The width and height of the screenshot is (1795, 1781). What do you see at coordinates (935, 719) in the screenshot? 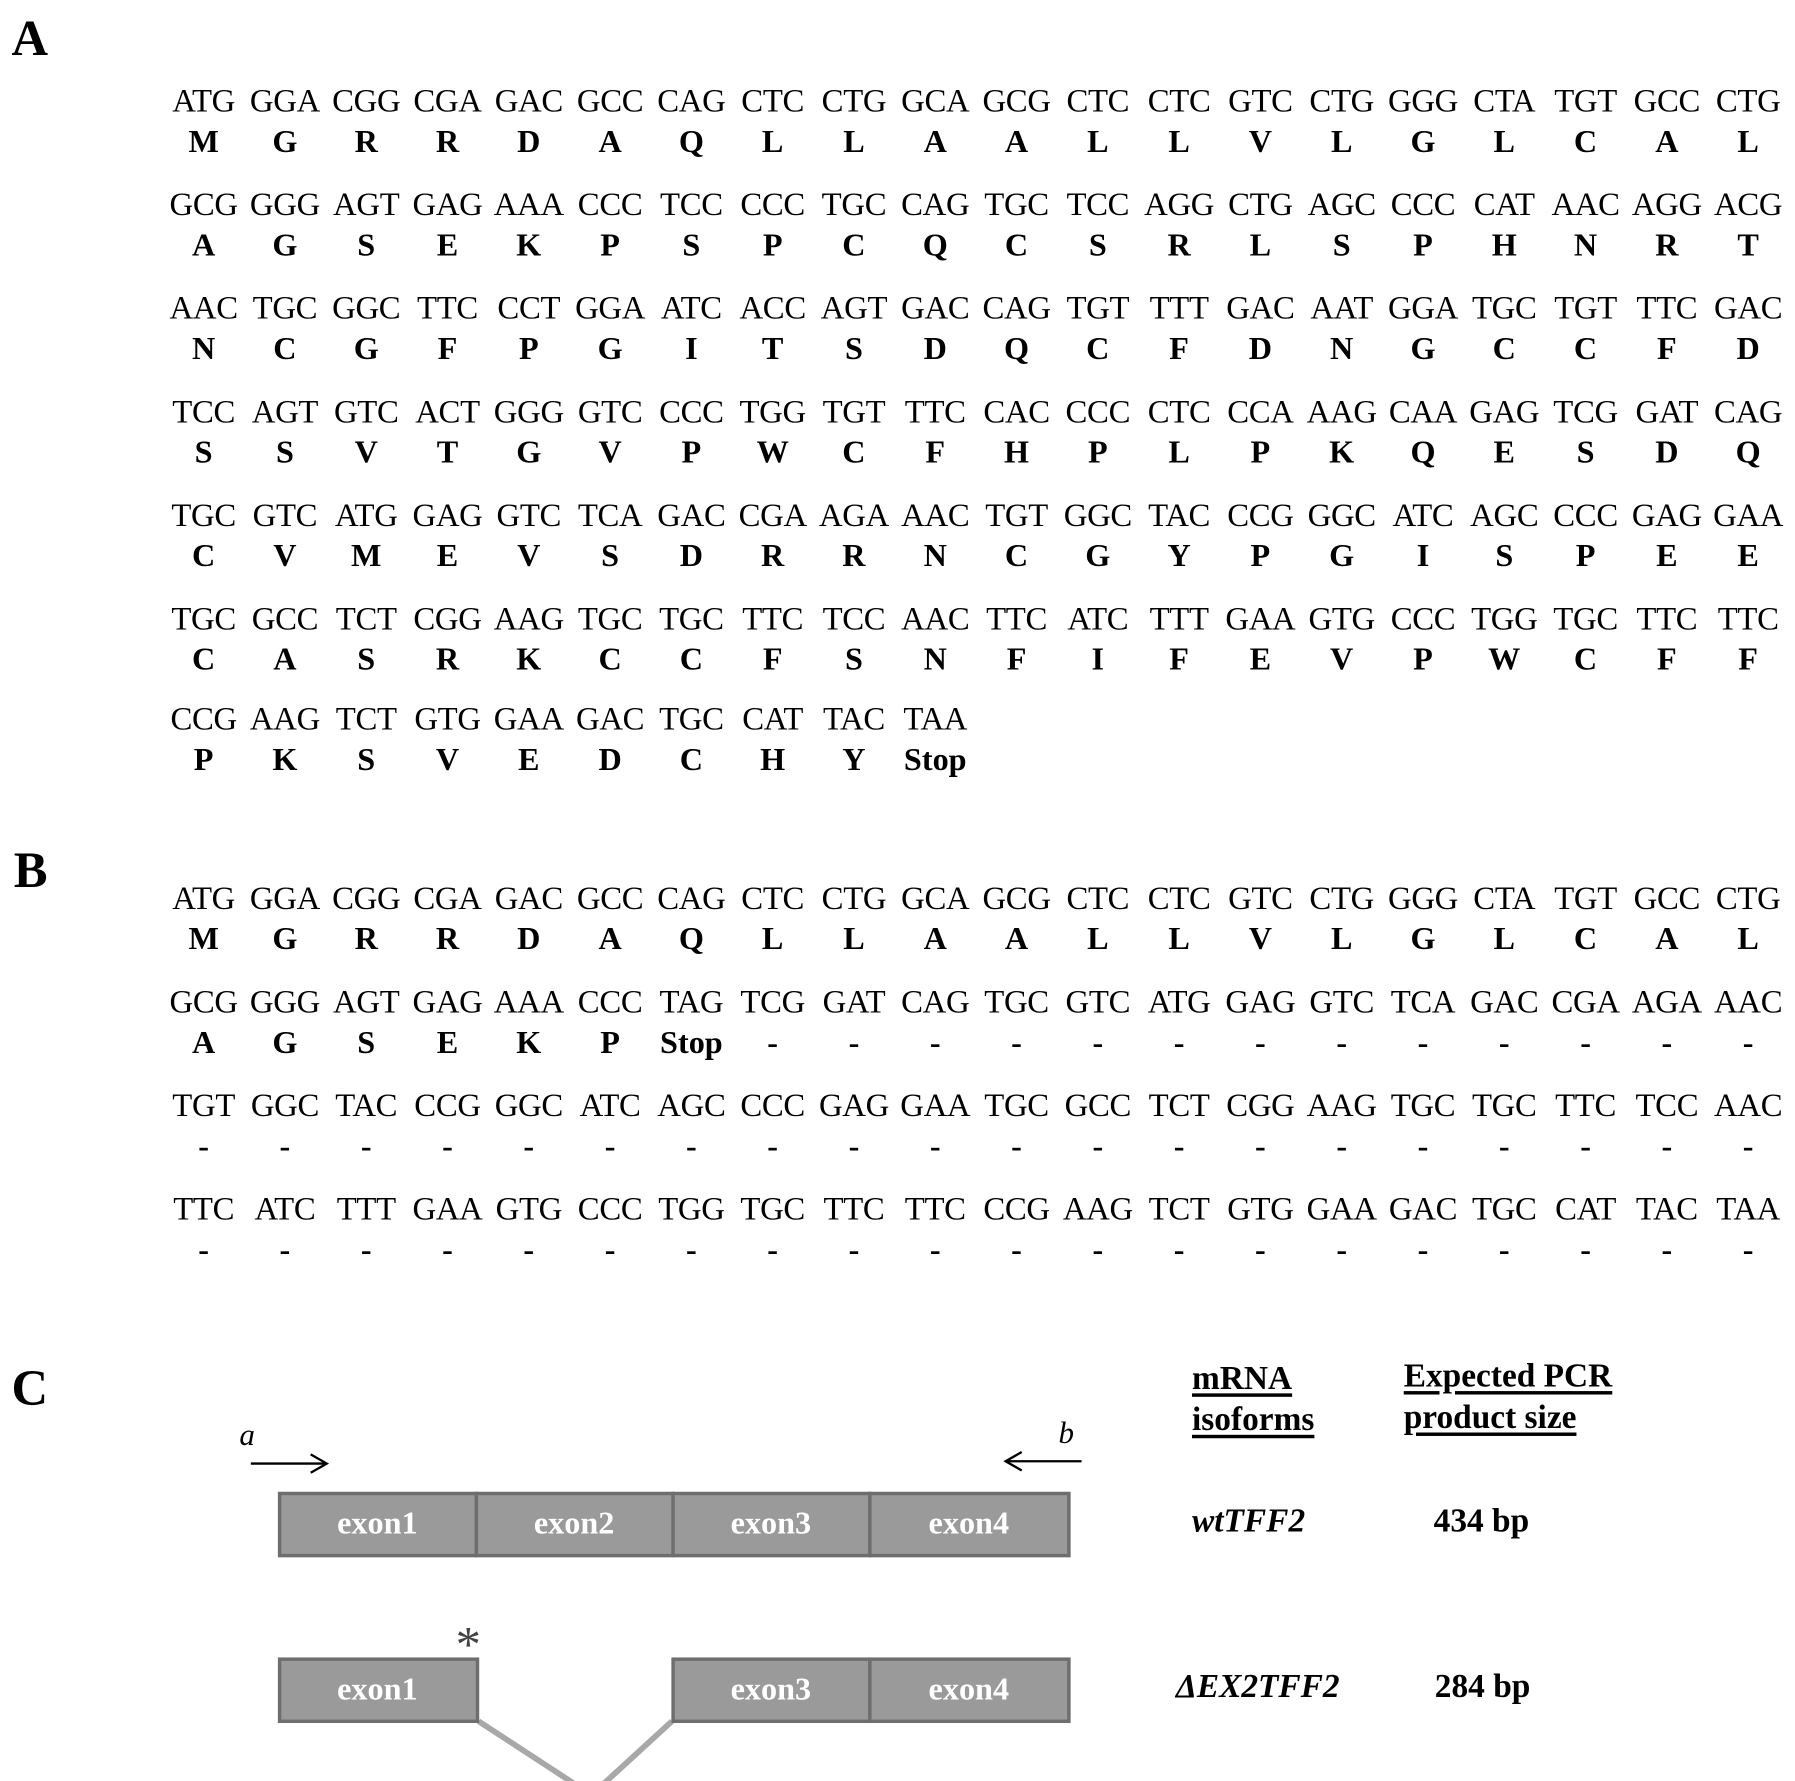
I see `nucleotide-triplet: TAA` at bounding box center [935, 719].